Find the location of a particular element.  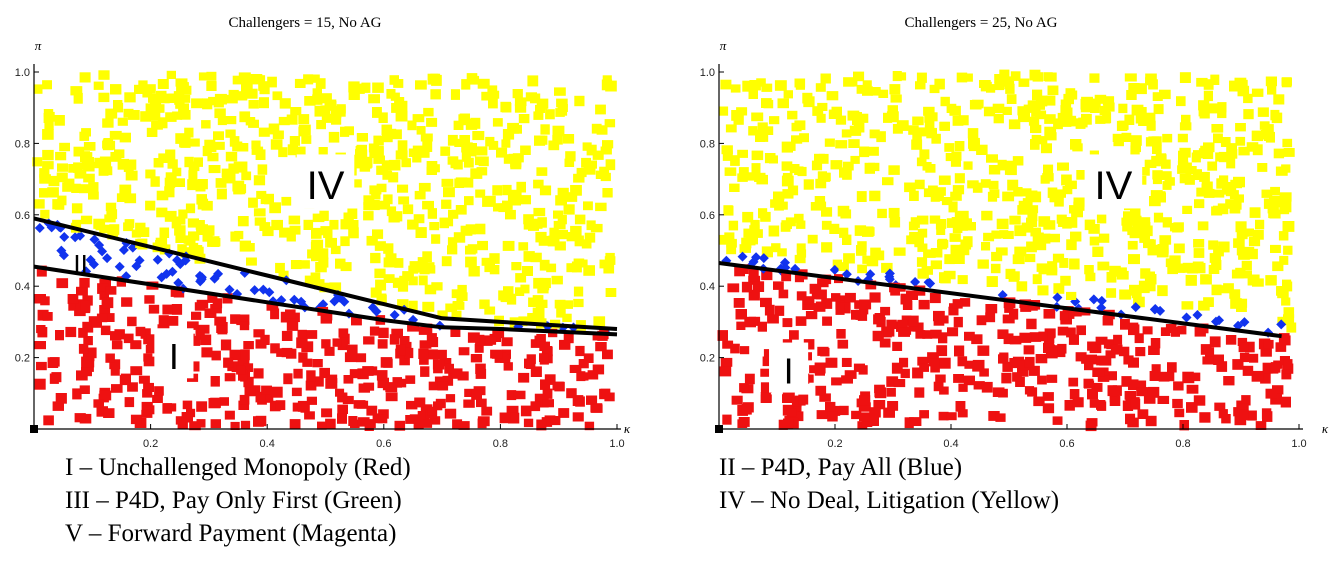

y-axis-label: π is located at coordinates (38, 45).